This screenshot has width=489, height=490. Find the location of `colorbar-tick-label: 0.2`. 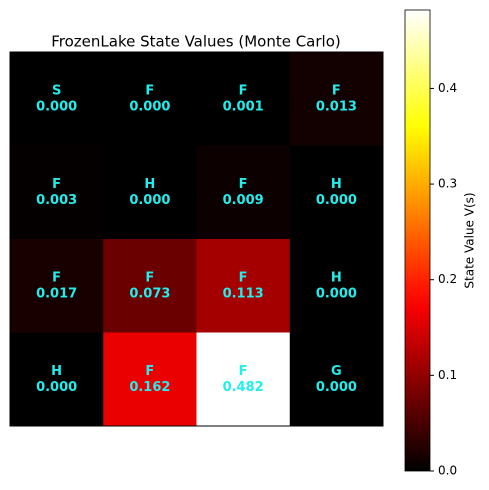

colorbar-tick-label: 0.2 is located at coordinates (447, 279).